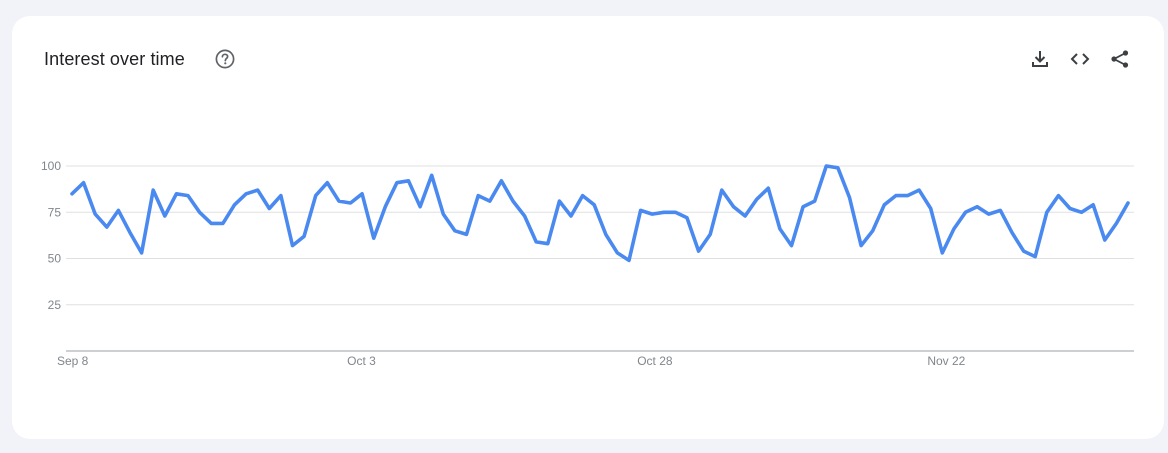 The image size is (1168, 453). What do you see at coordinates (51, 166) in the screenshot?
I see `y-tick-label: 100` at bounding box center [51, 166].